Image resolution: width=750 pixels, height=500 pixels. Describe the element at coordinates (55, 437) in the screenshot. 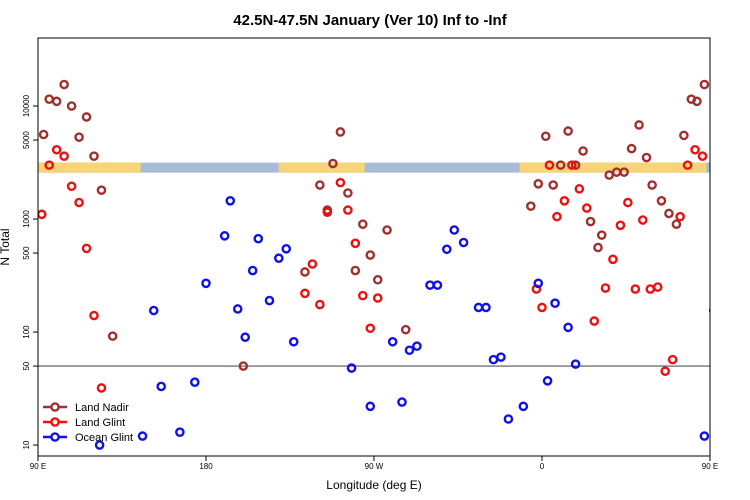

I see `legend-marker-ocean-glint` at that location.